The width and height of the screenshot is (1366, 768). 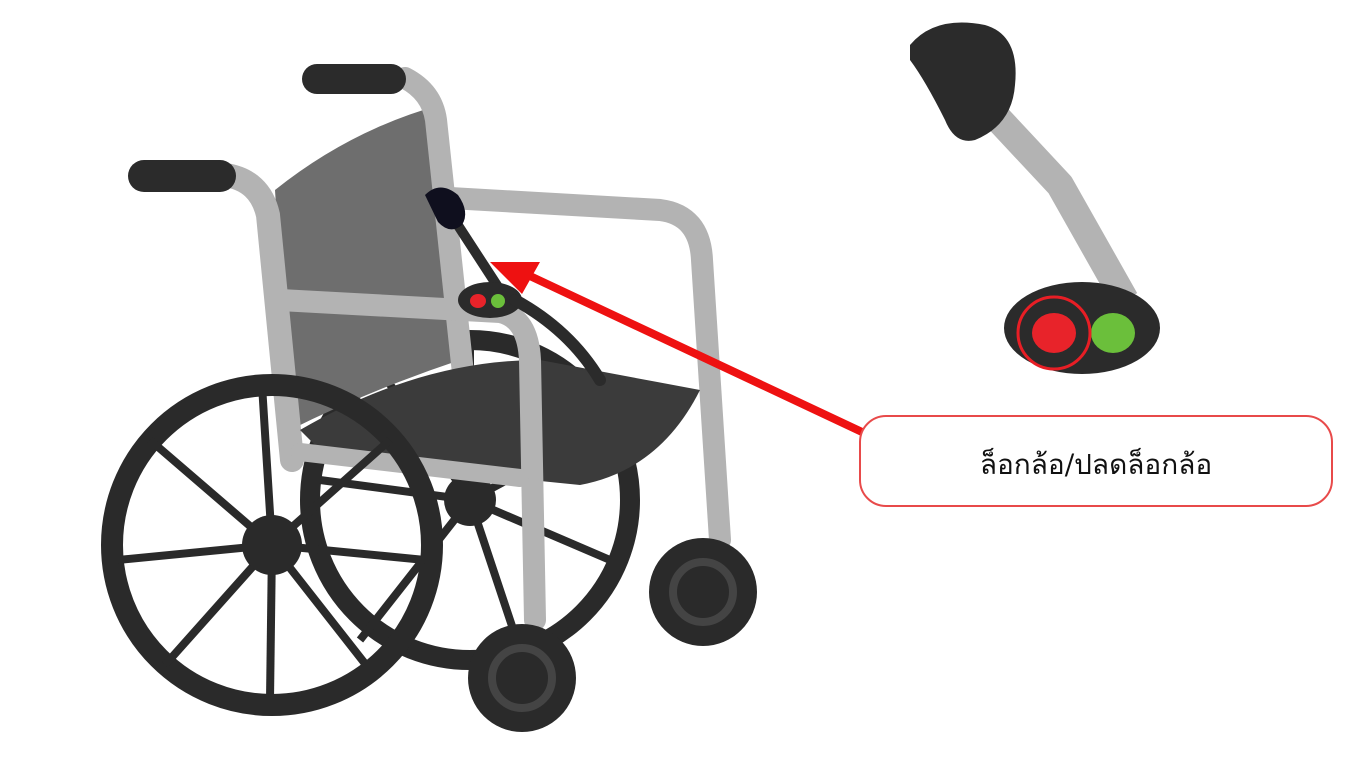 I want to click on detail-button-red, so click(x=1054, y=333).